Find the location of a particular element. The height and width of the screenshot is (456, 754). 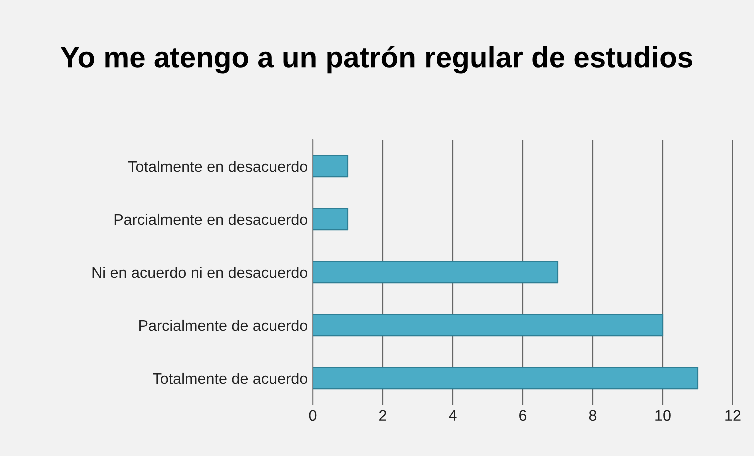

chart-title: Yo me atengo a un patrón regular de estudios is located at coordinates (376, 60).